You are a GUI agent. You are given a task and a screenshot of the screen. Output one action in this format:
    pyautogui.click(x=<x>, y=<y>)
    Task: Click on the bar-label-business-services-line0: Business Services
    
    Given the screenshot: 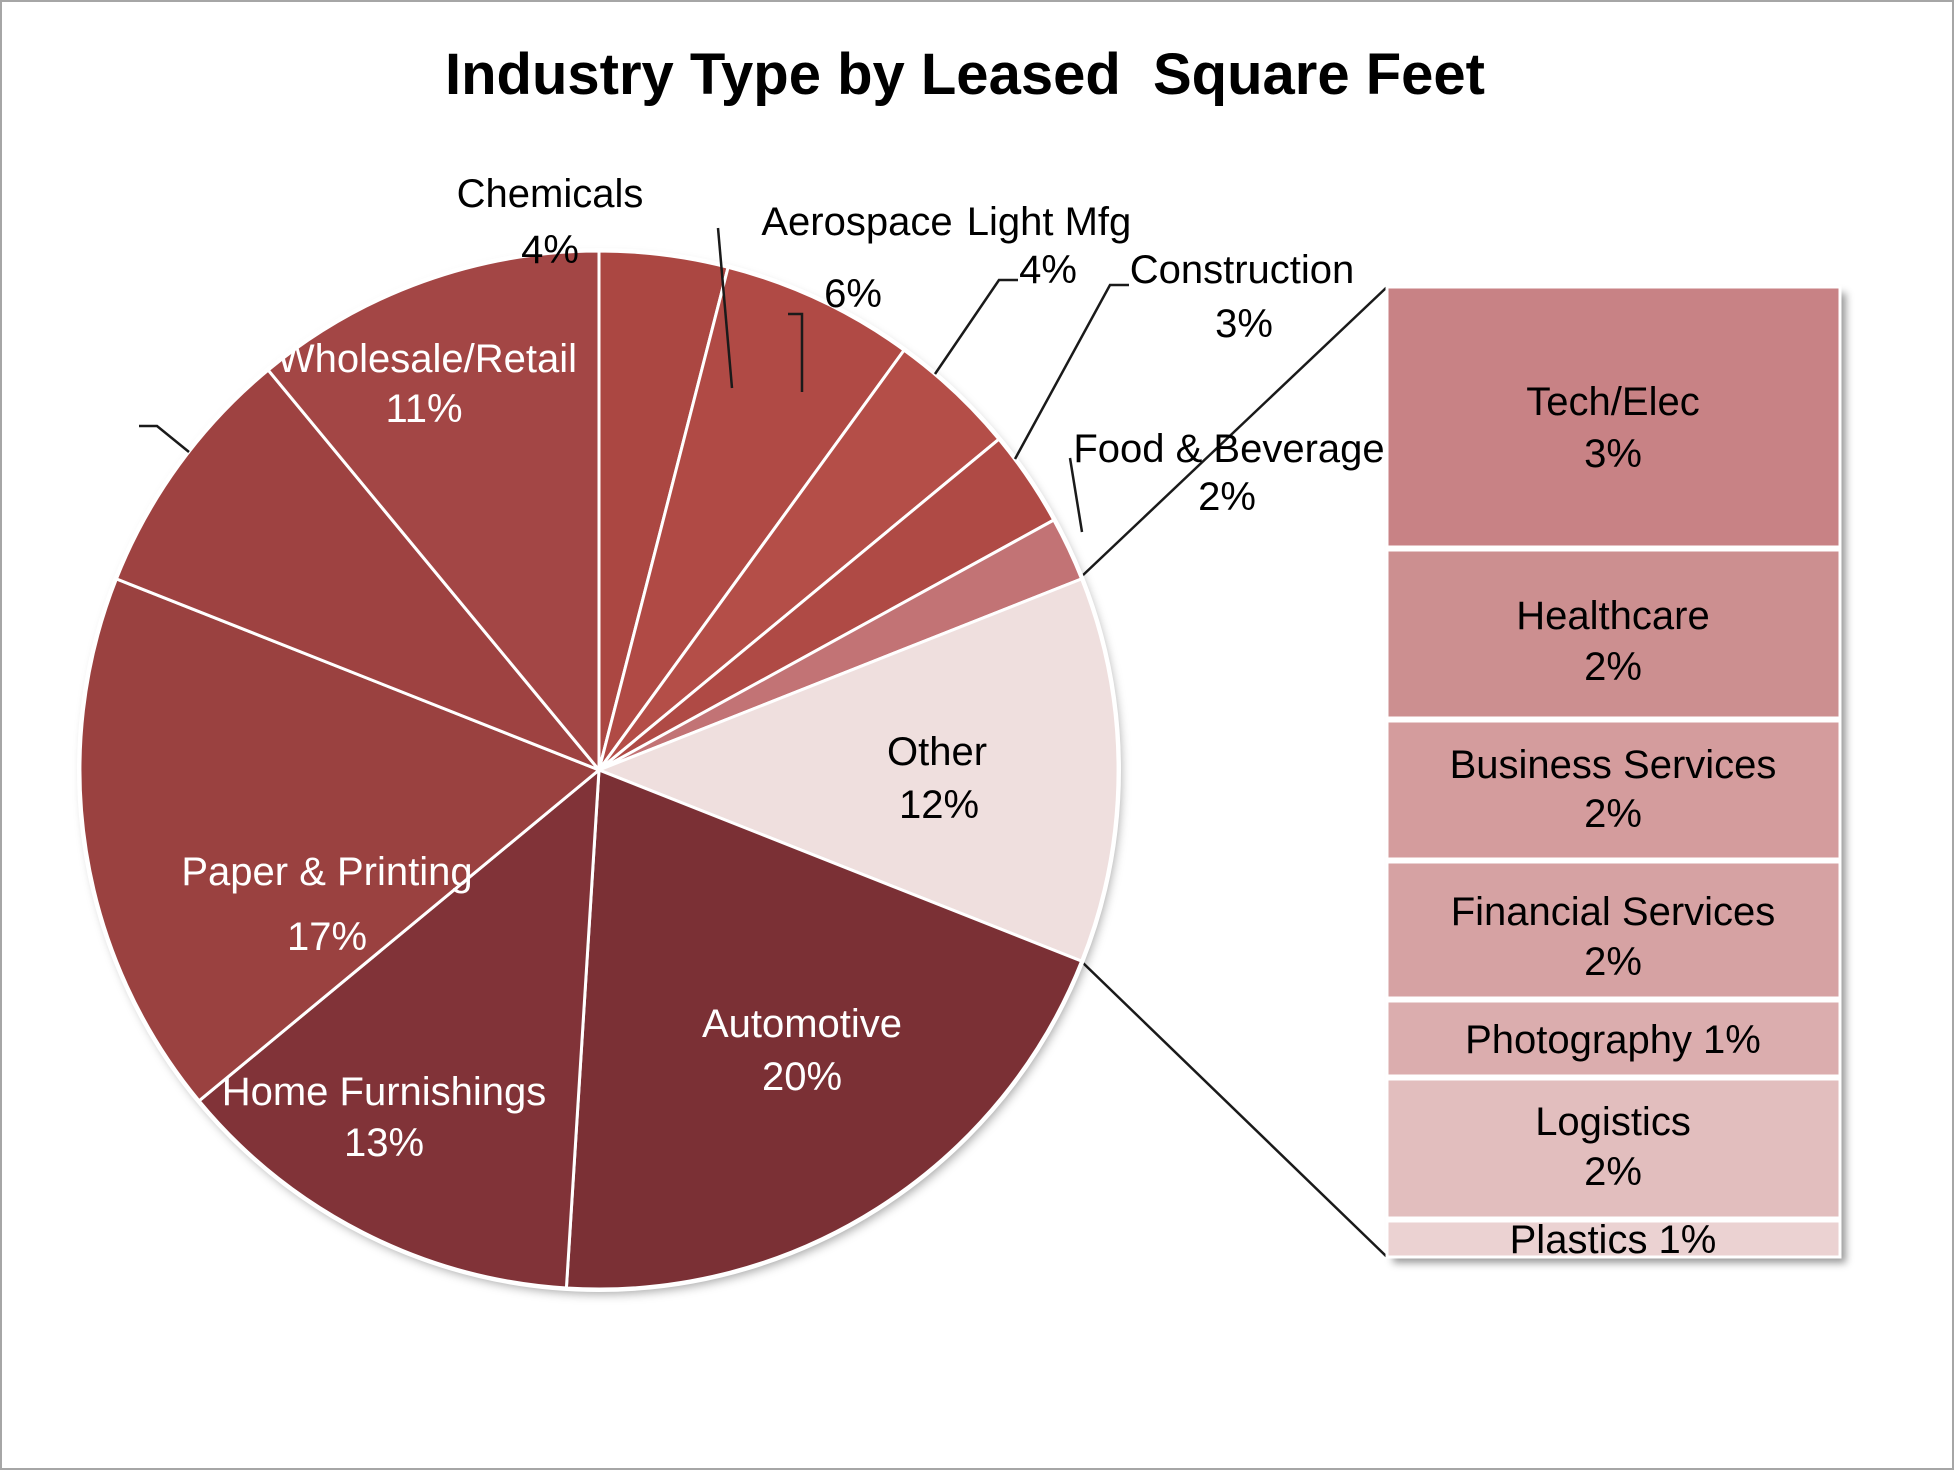 What is the action you would take?
    pyautogui.click(x=1613, y=765)
    